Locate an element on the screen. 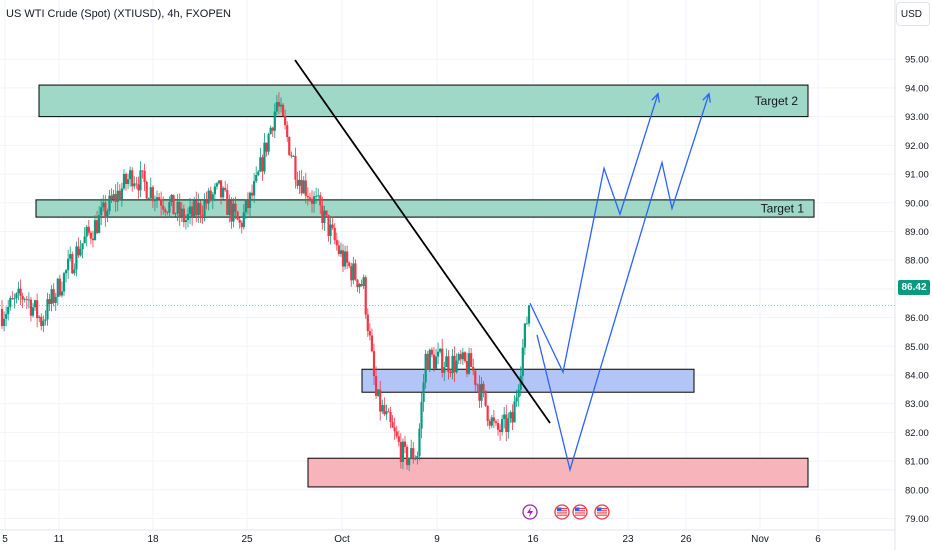  zone-label: Target 1 is located at coordinates (783, 208).